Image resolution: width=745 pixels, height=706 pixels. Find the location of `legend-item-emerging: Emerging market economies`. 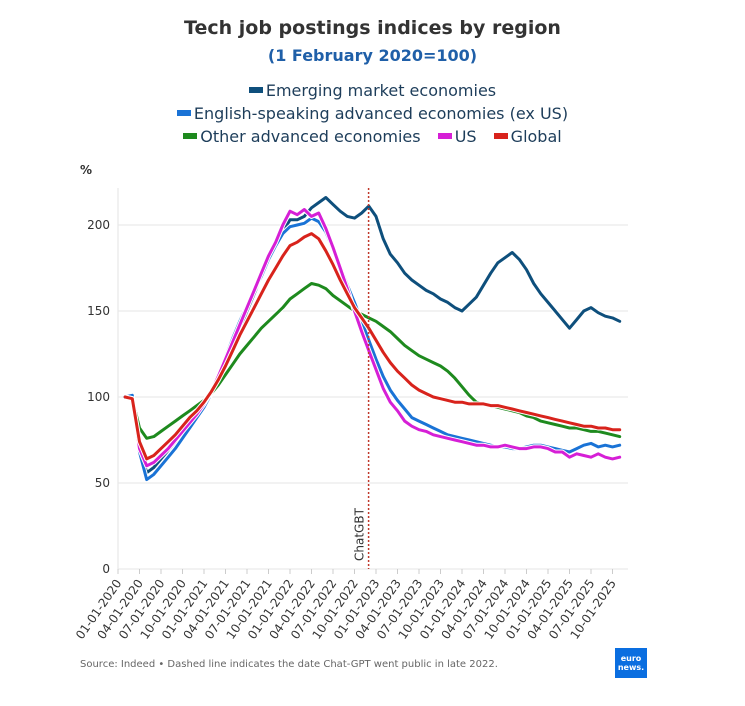

legend-item-emerging: Emerging market economies is located at coordinates (372, 90).